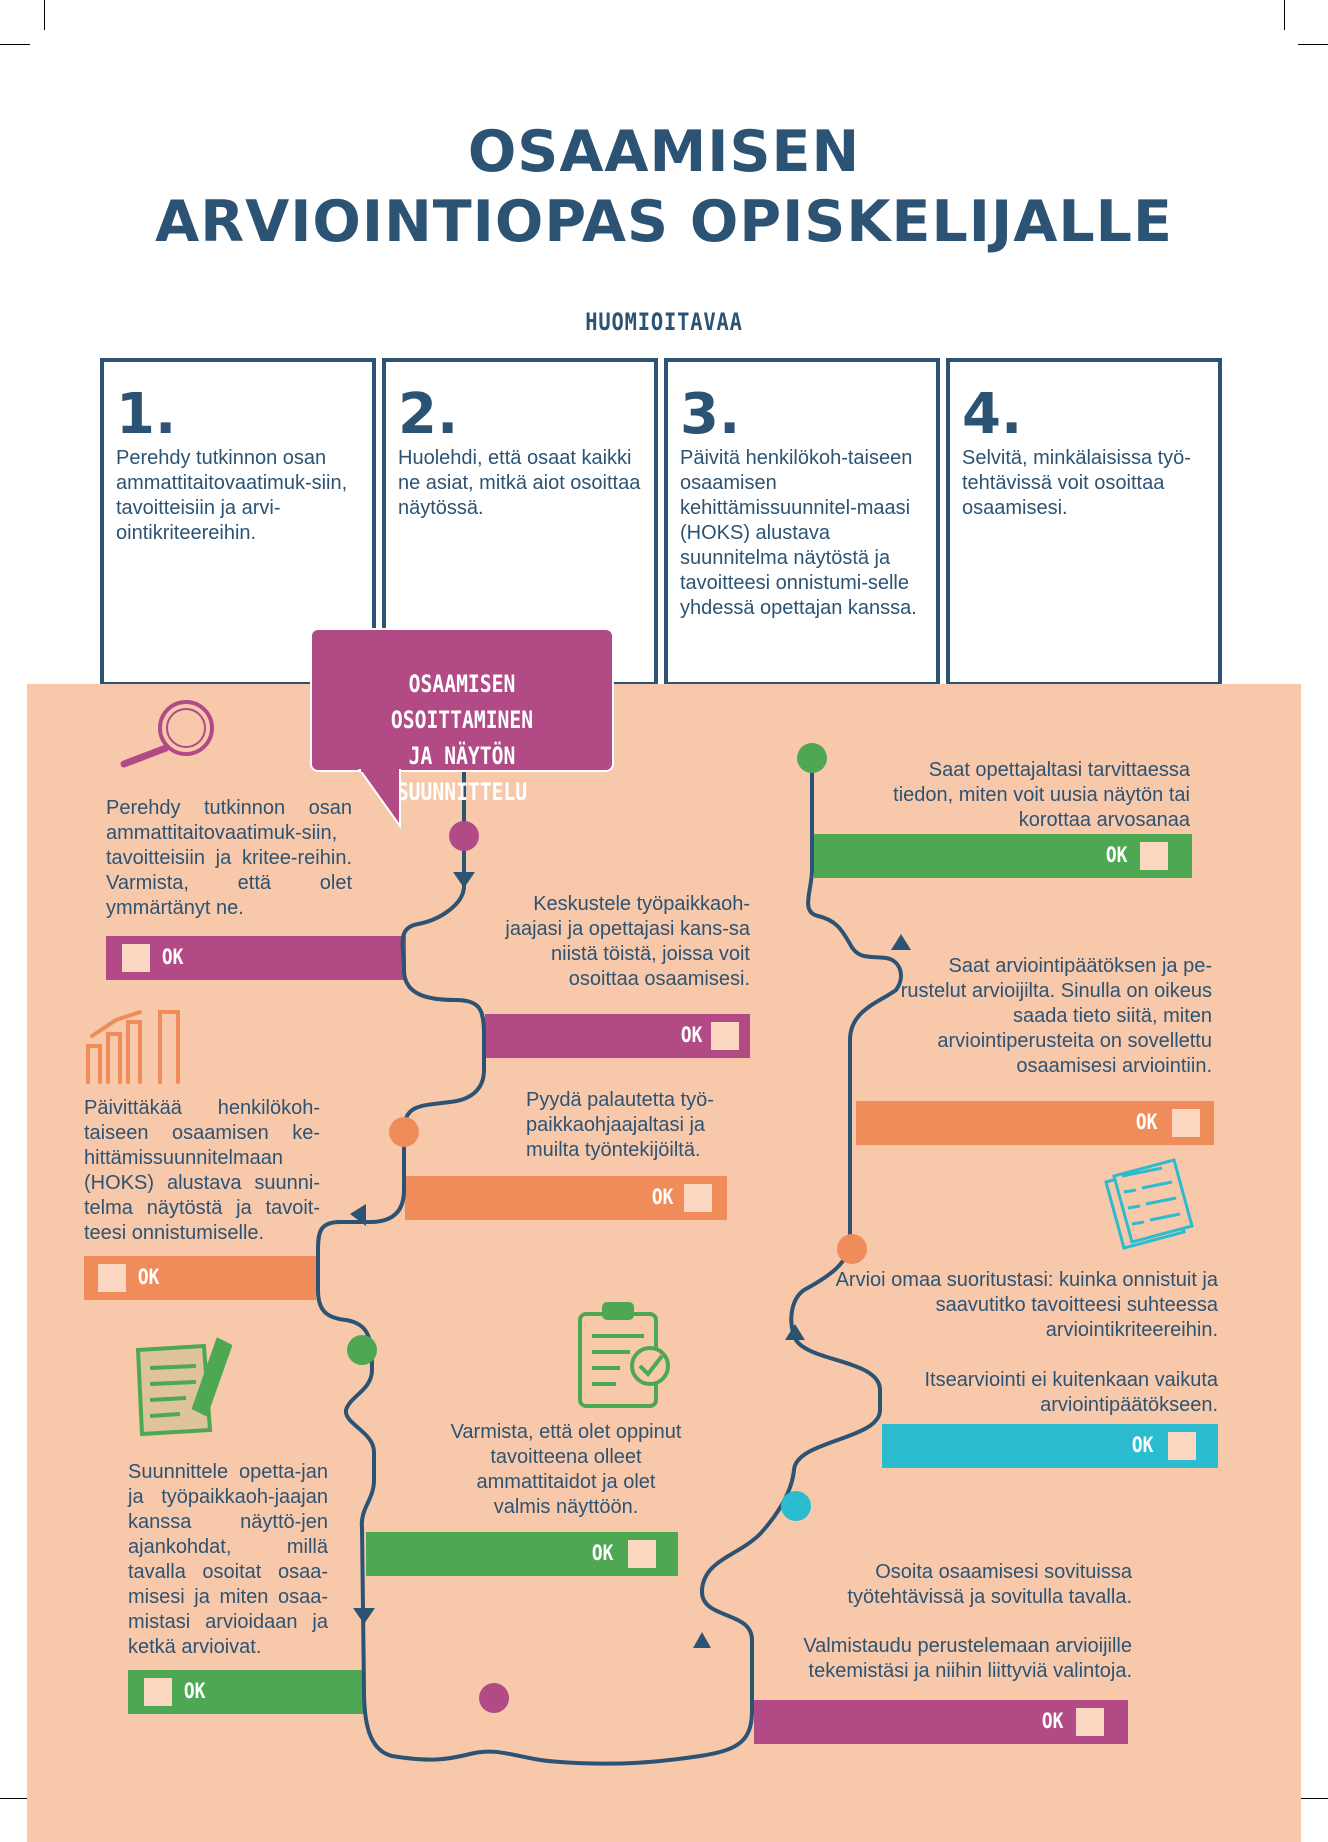 This screenshot has width=1328, height=1842. Describe the element at coordinates (256, 958) in the screenshot. I see `ok-bar-step-1: OK` at that location.